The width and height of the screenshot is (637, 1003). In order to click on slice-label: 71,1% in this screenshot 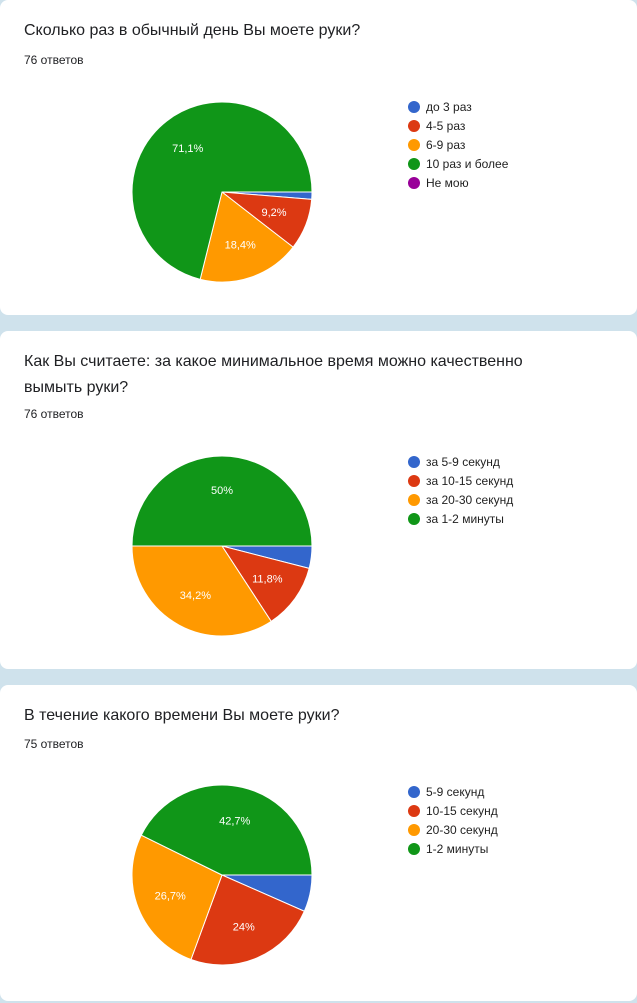, I will do `click(187, 149)`.